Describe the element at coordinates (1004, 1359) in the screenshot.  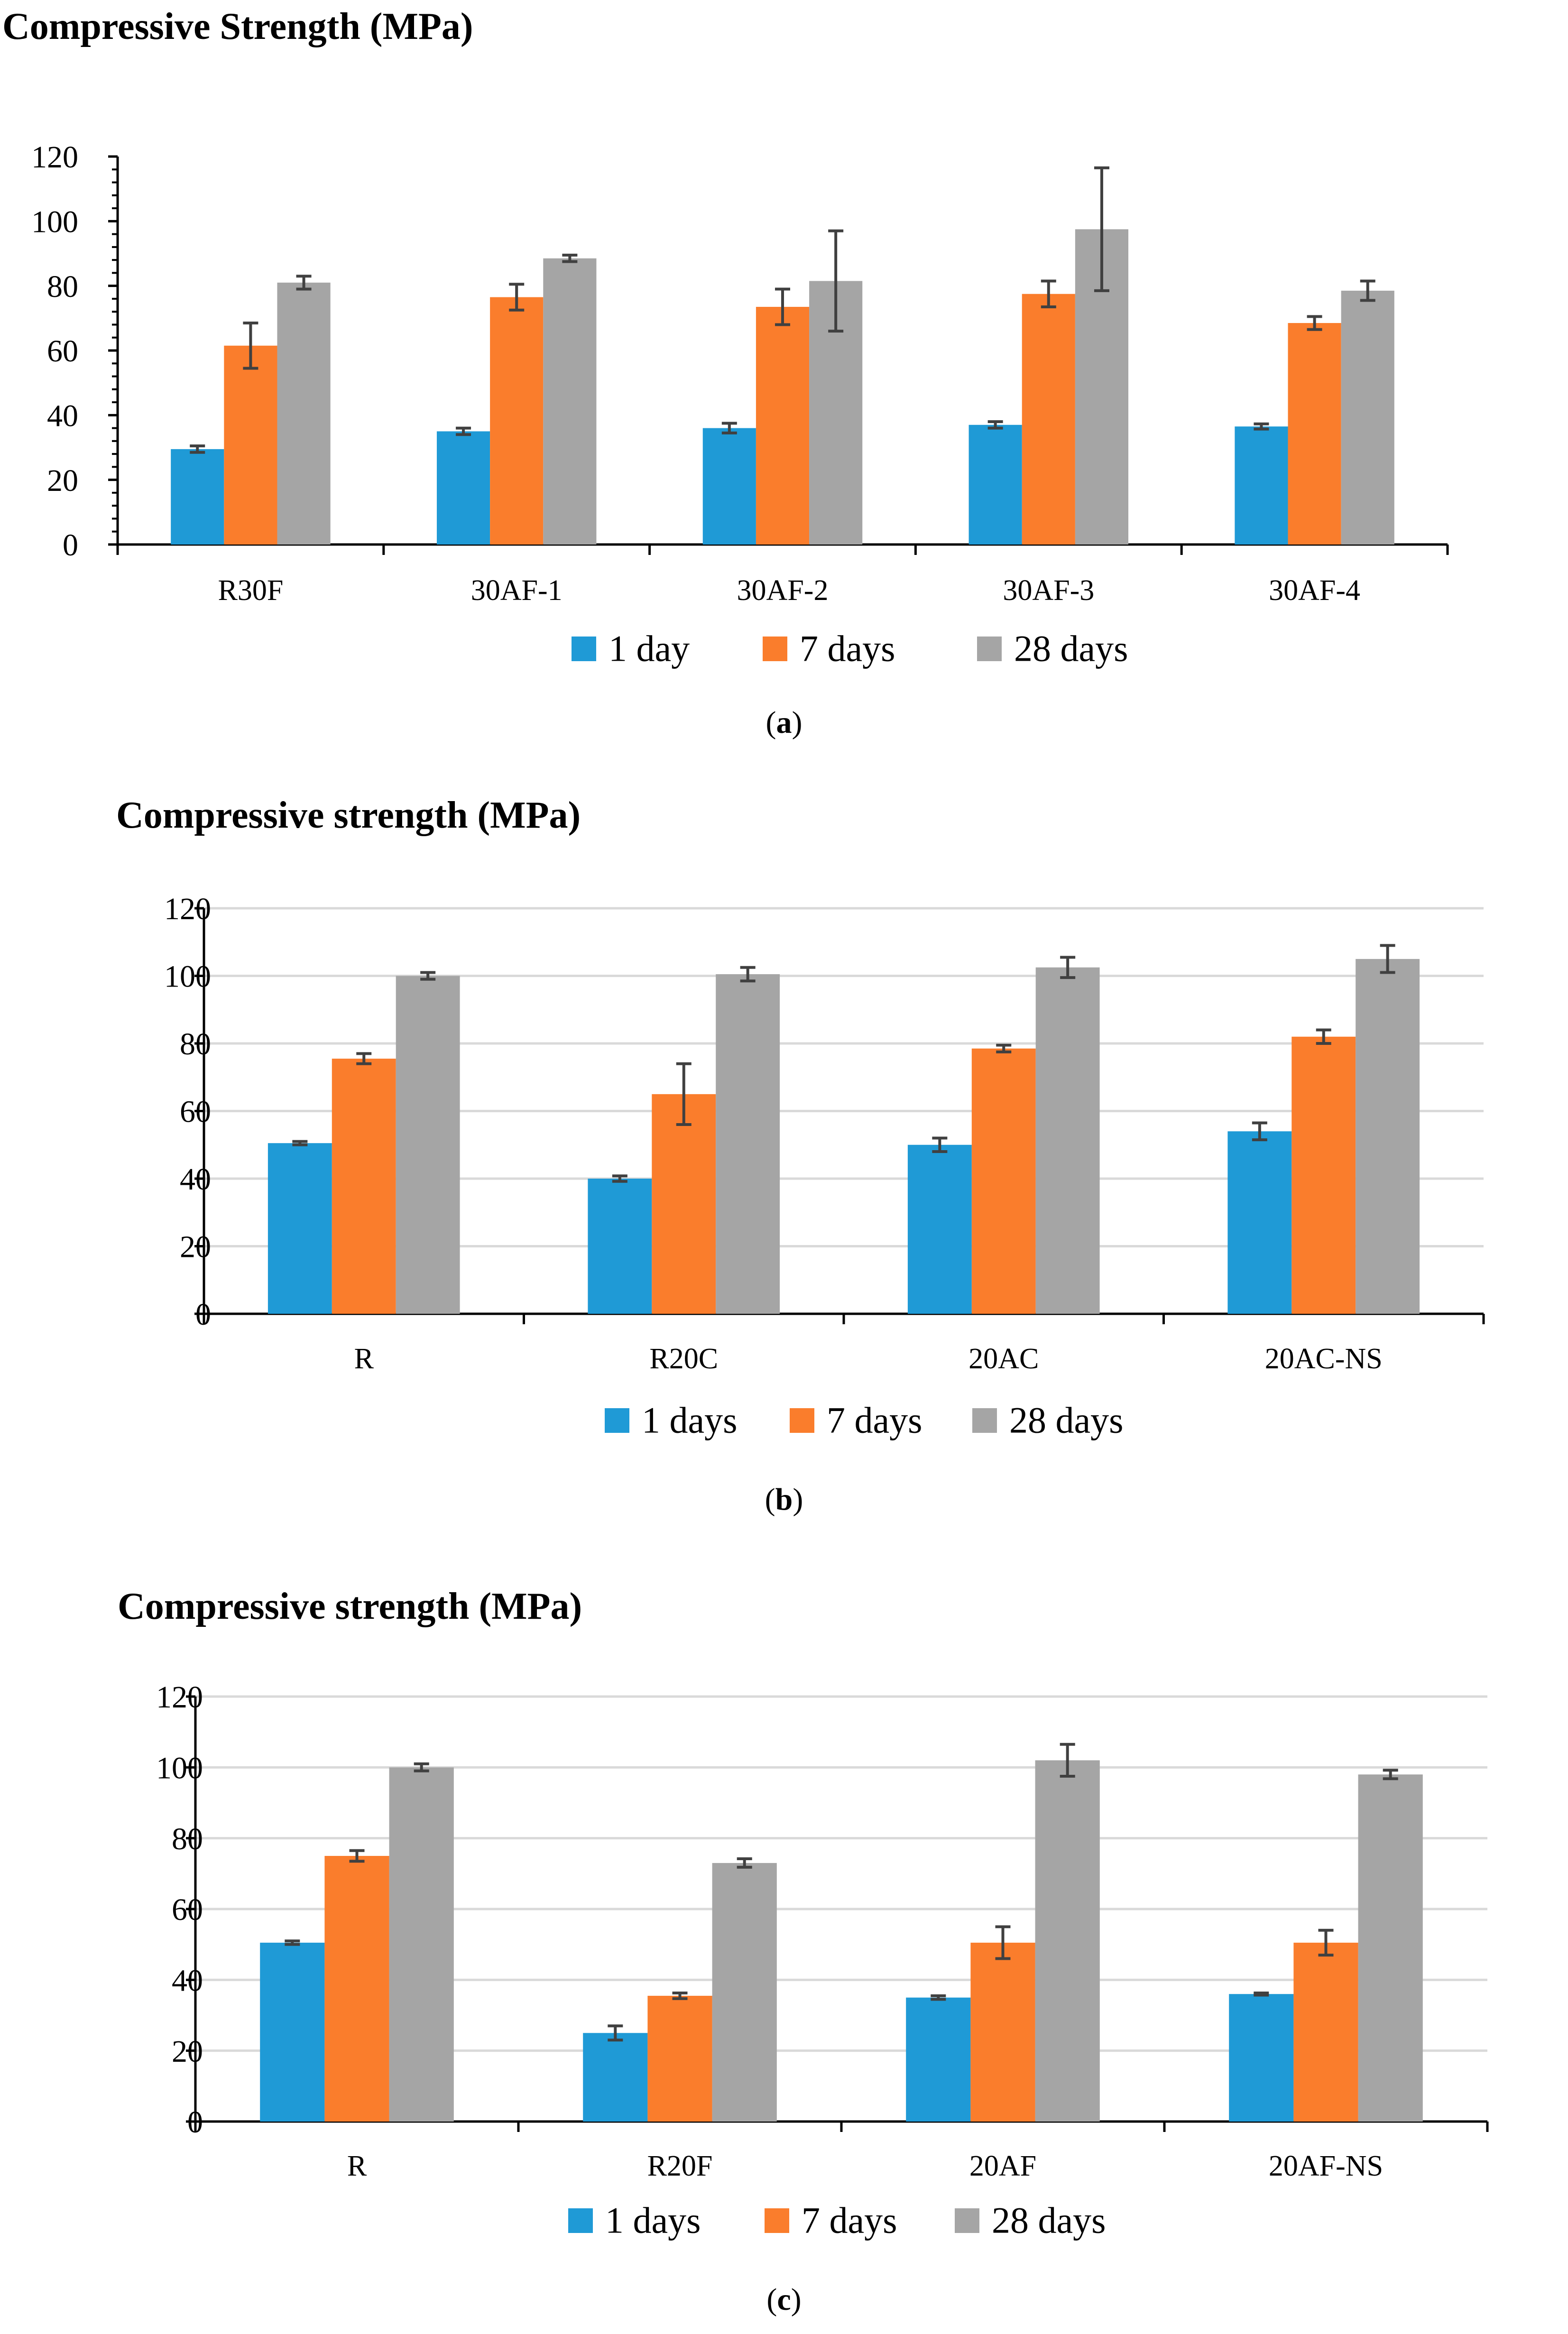
I see `x-category-label: 20AC` at that location.